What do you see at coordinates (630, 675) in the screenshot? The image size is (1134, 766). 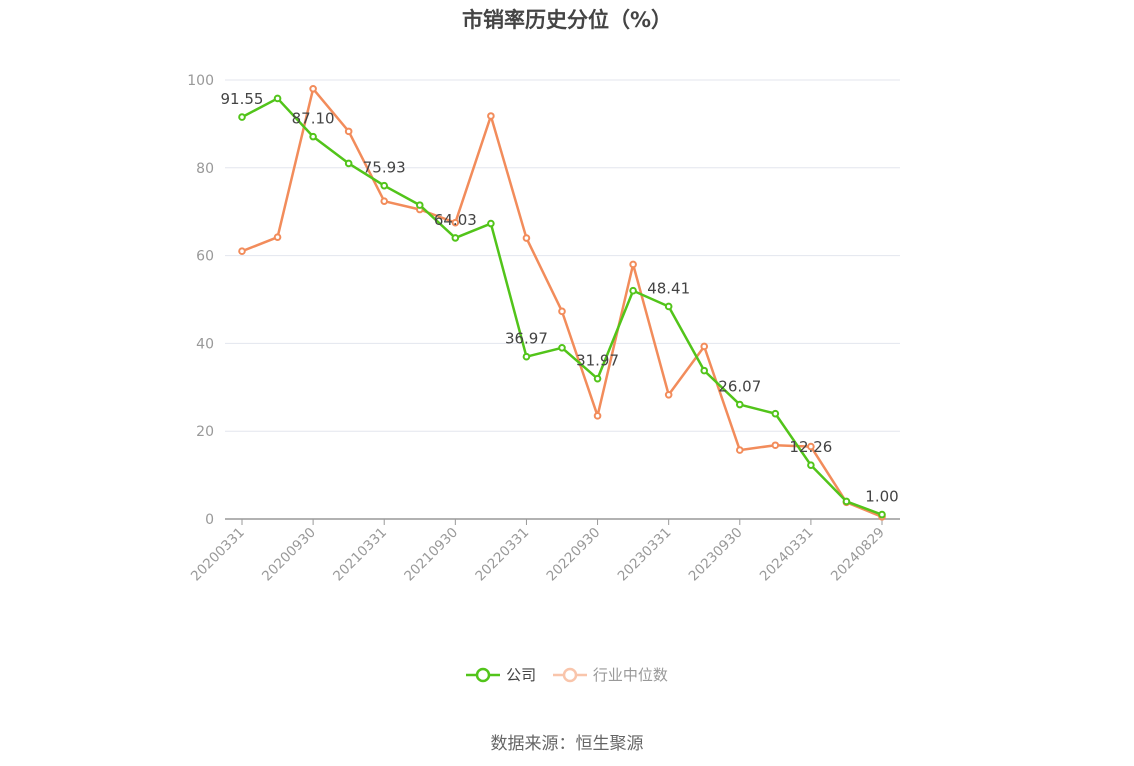 I see `legend-label-industry: 行业中位数` at bounding box center [630, 675].